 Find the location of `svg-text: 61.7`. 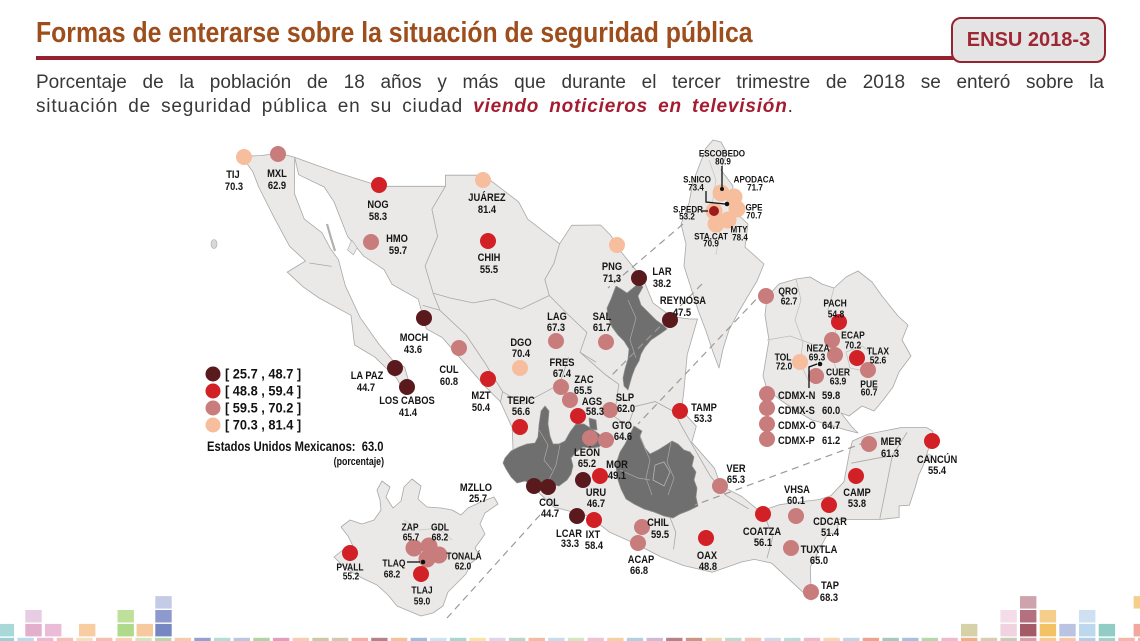

svg-text: 61.7 is located at coordinates (602, 328).